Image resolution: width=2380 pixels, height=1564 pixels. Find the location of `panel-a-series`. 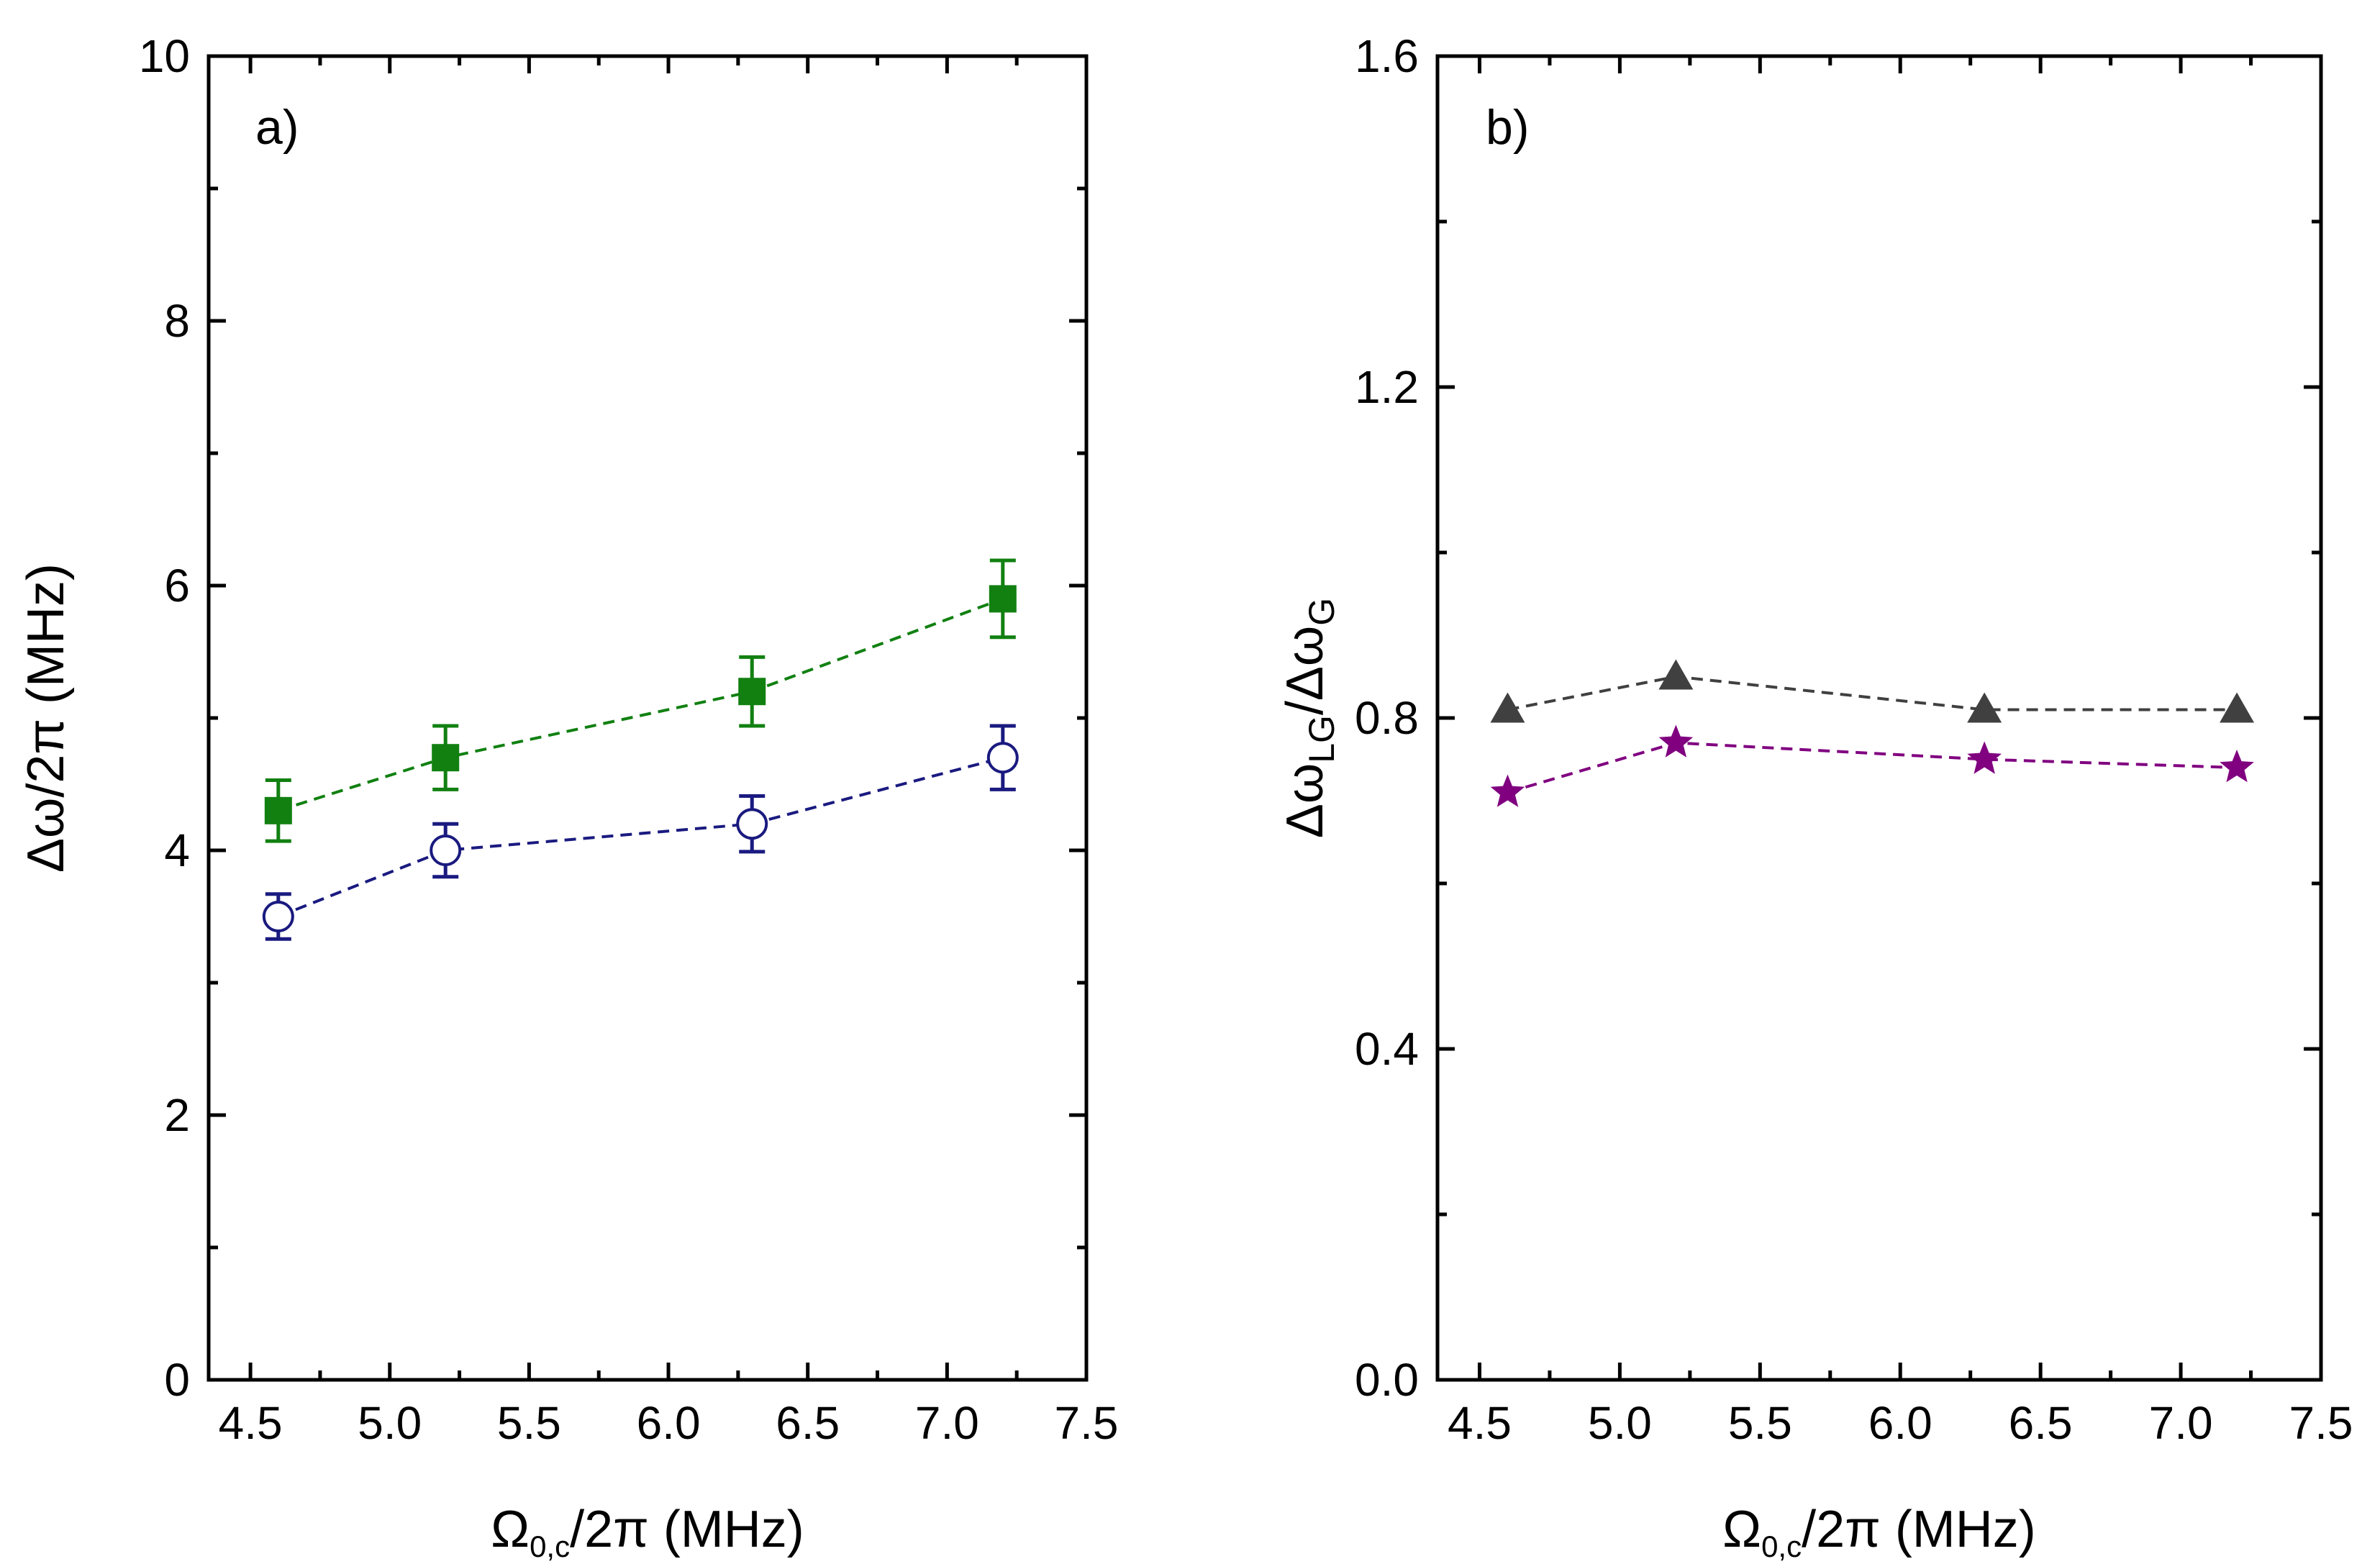

panel-a-series is located at coordinates (640, 749).